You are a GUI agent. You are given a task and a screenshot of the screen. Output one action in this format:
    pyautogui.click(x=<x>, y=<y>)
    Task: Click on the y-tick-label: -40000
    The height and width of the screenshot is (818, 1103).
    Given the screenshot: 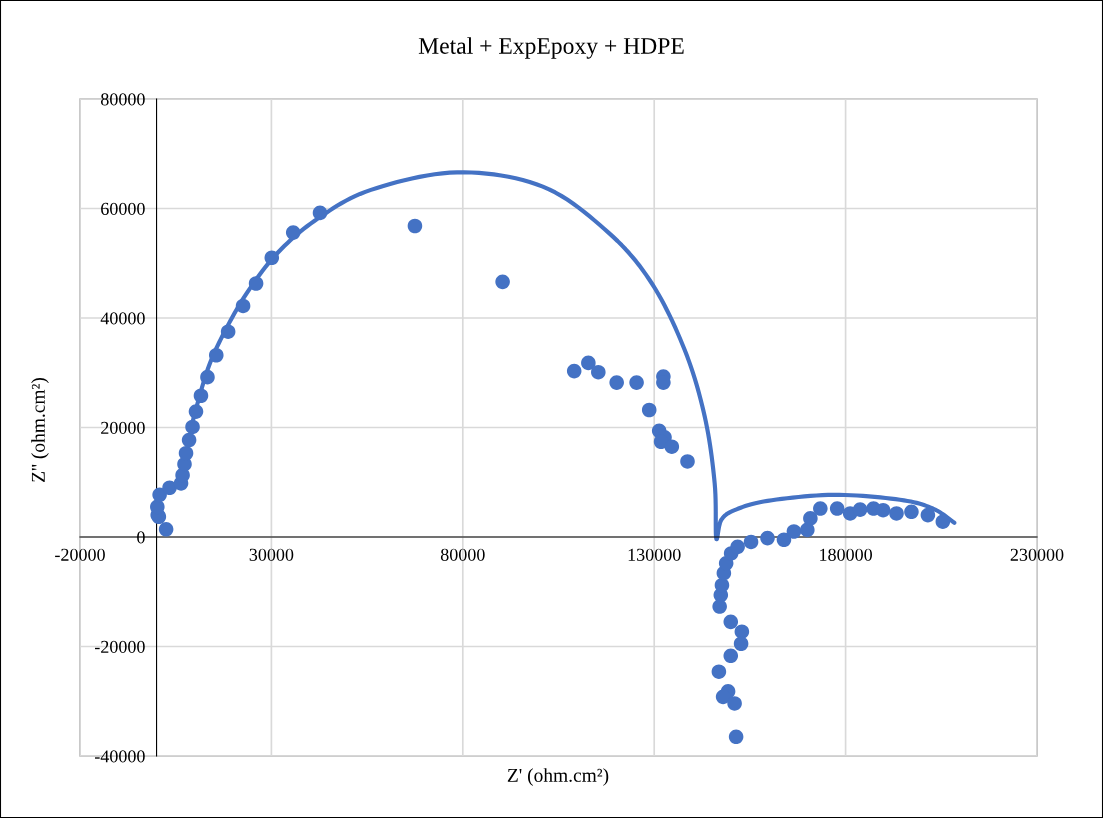 What is the action you would take?
    pyautogui.click(x=119, y=756)
    